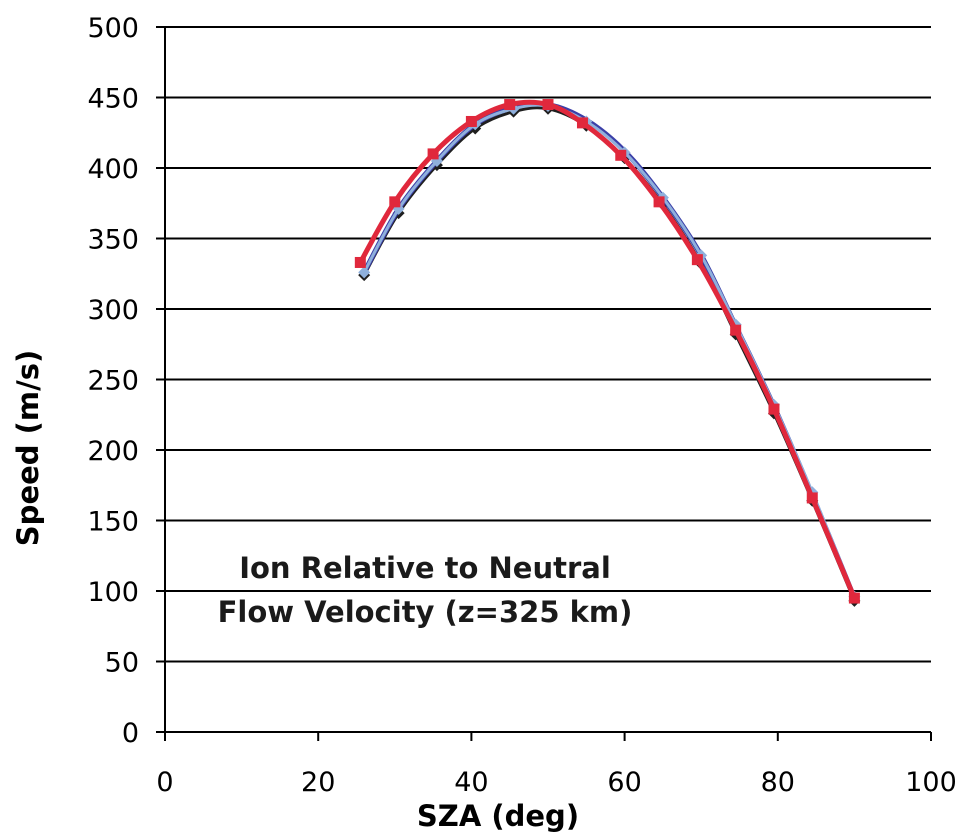 This screenshot has height=836, width=963. I want to click on annotation-line-2: Flow Velocity (z=325 km), so click(425, 612).